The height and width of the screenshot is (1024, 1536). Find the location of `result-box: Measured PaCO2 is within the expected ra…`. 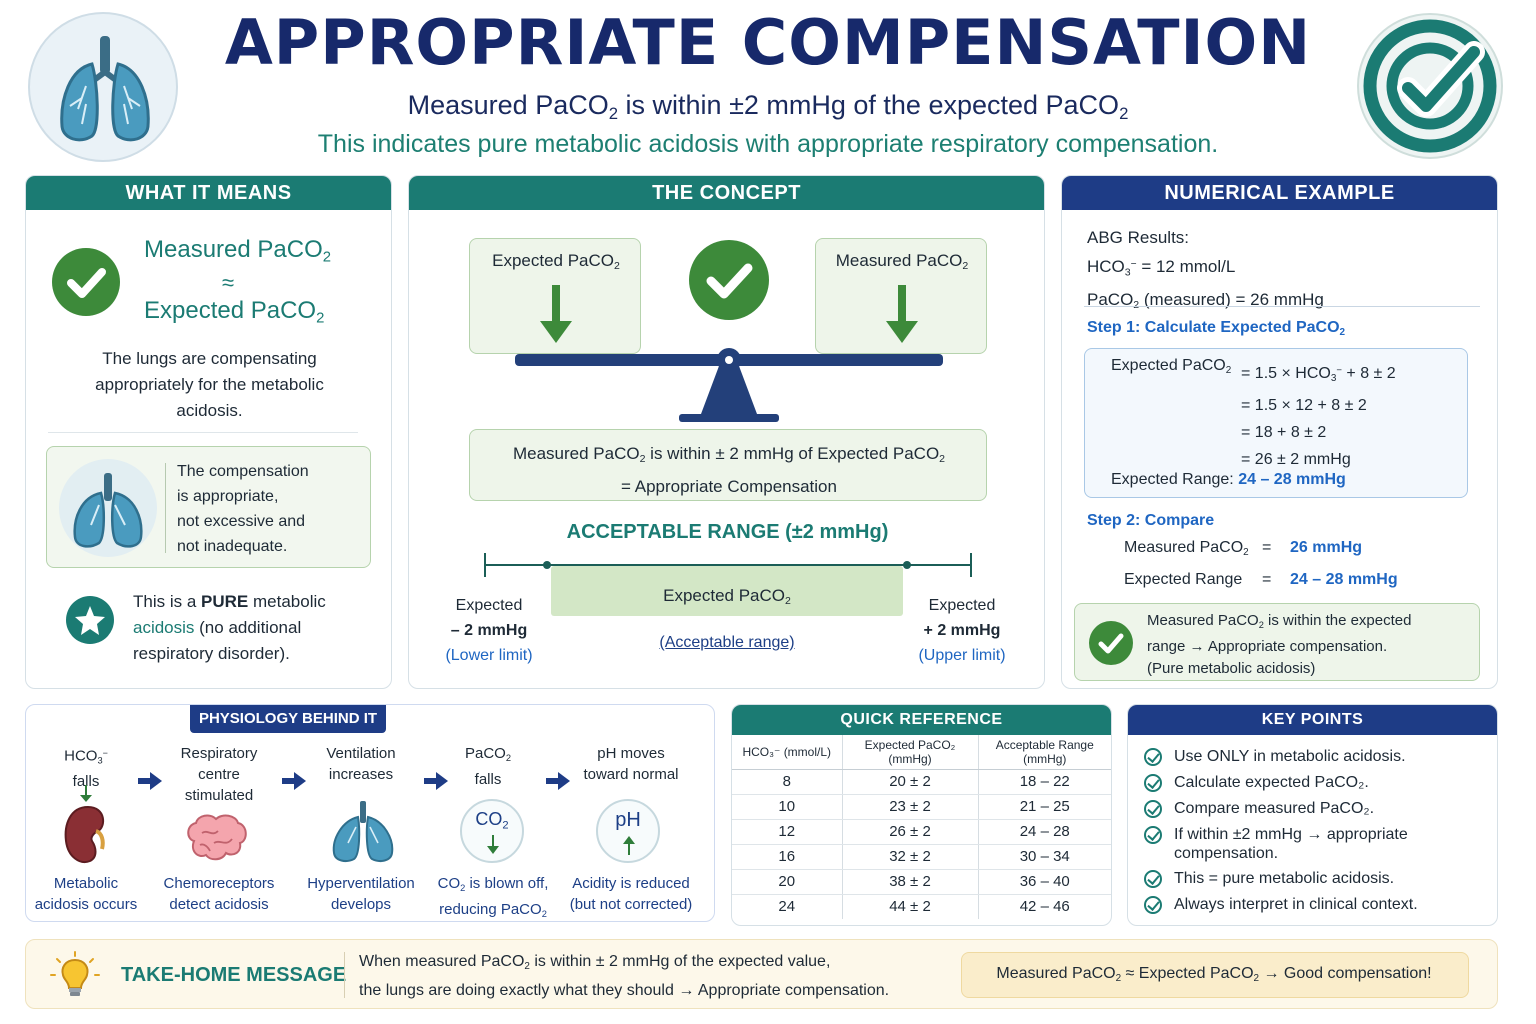

result-box: Measured PaCO2 is within the expected ra… is located at coordinates (1277, 642).